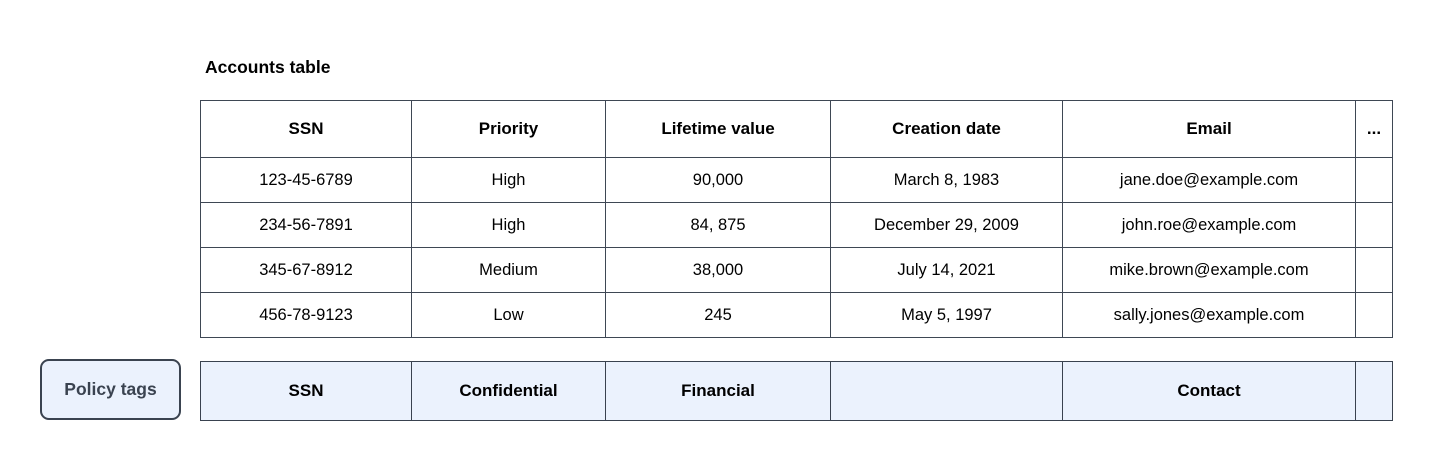  I want to click on header-cell-creation-date: Creation date, so click(946, 129).